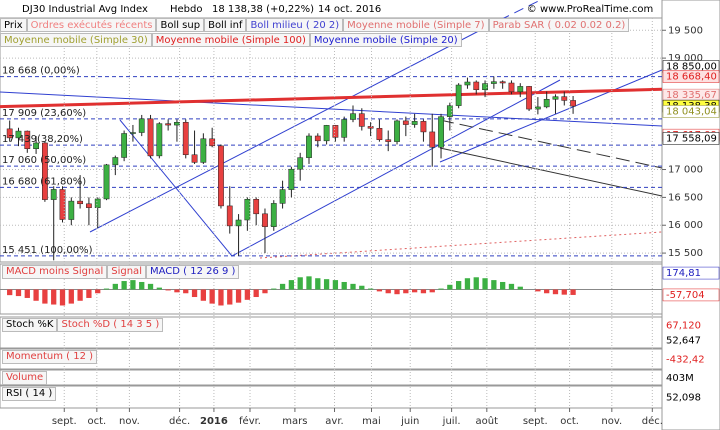  I want to click on panel-label: MACD moins Signal, so click(55, 272).